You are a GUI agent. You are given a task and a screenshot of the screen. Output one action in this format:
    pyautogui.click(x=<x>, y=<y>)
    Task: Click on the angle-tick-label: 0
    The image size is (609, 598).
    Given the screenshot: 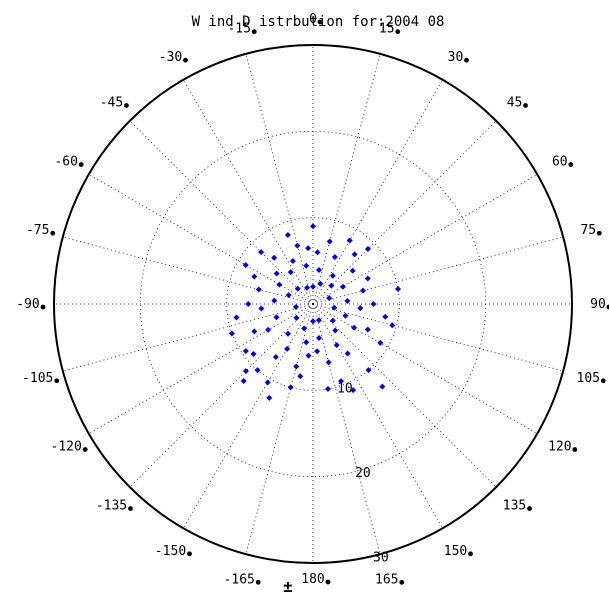 What is the action you would take?
    pyautogui.click(x=313, y=19)
    